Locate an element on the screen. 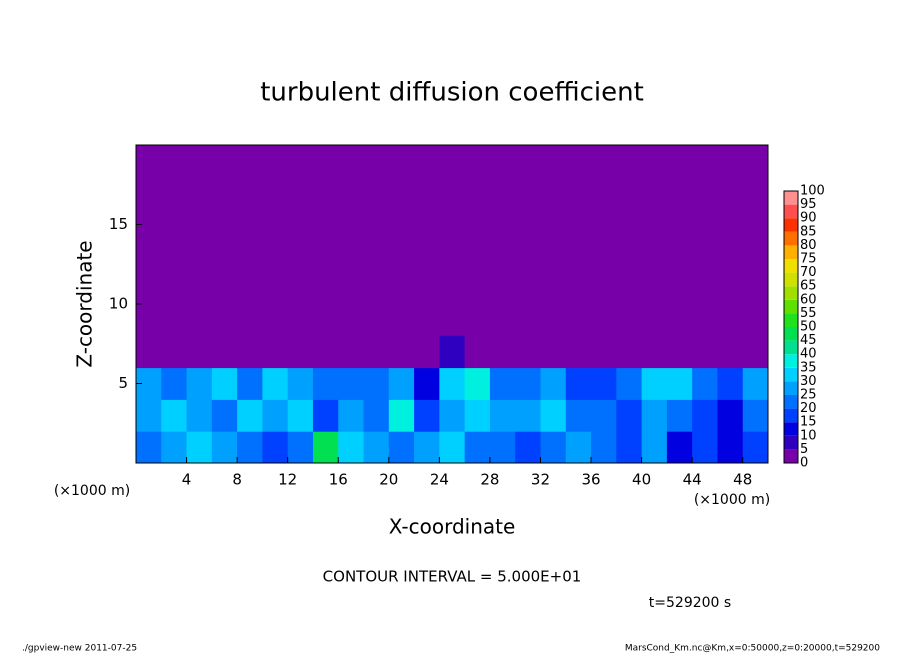 The width and height of the screenshot is (904, 654). x-tick-label: 12 is located at coordinates (287, 480).